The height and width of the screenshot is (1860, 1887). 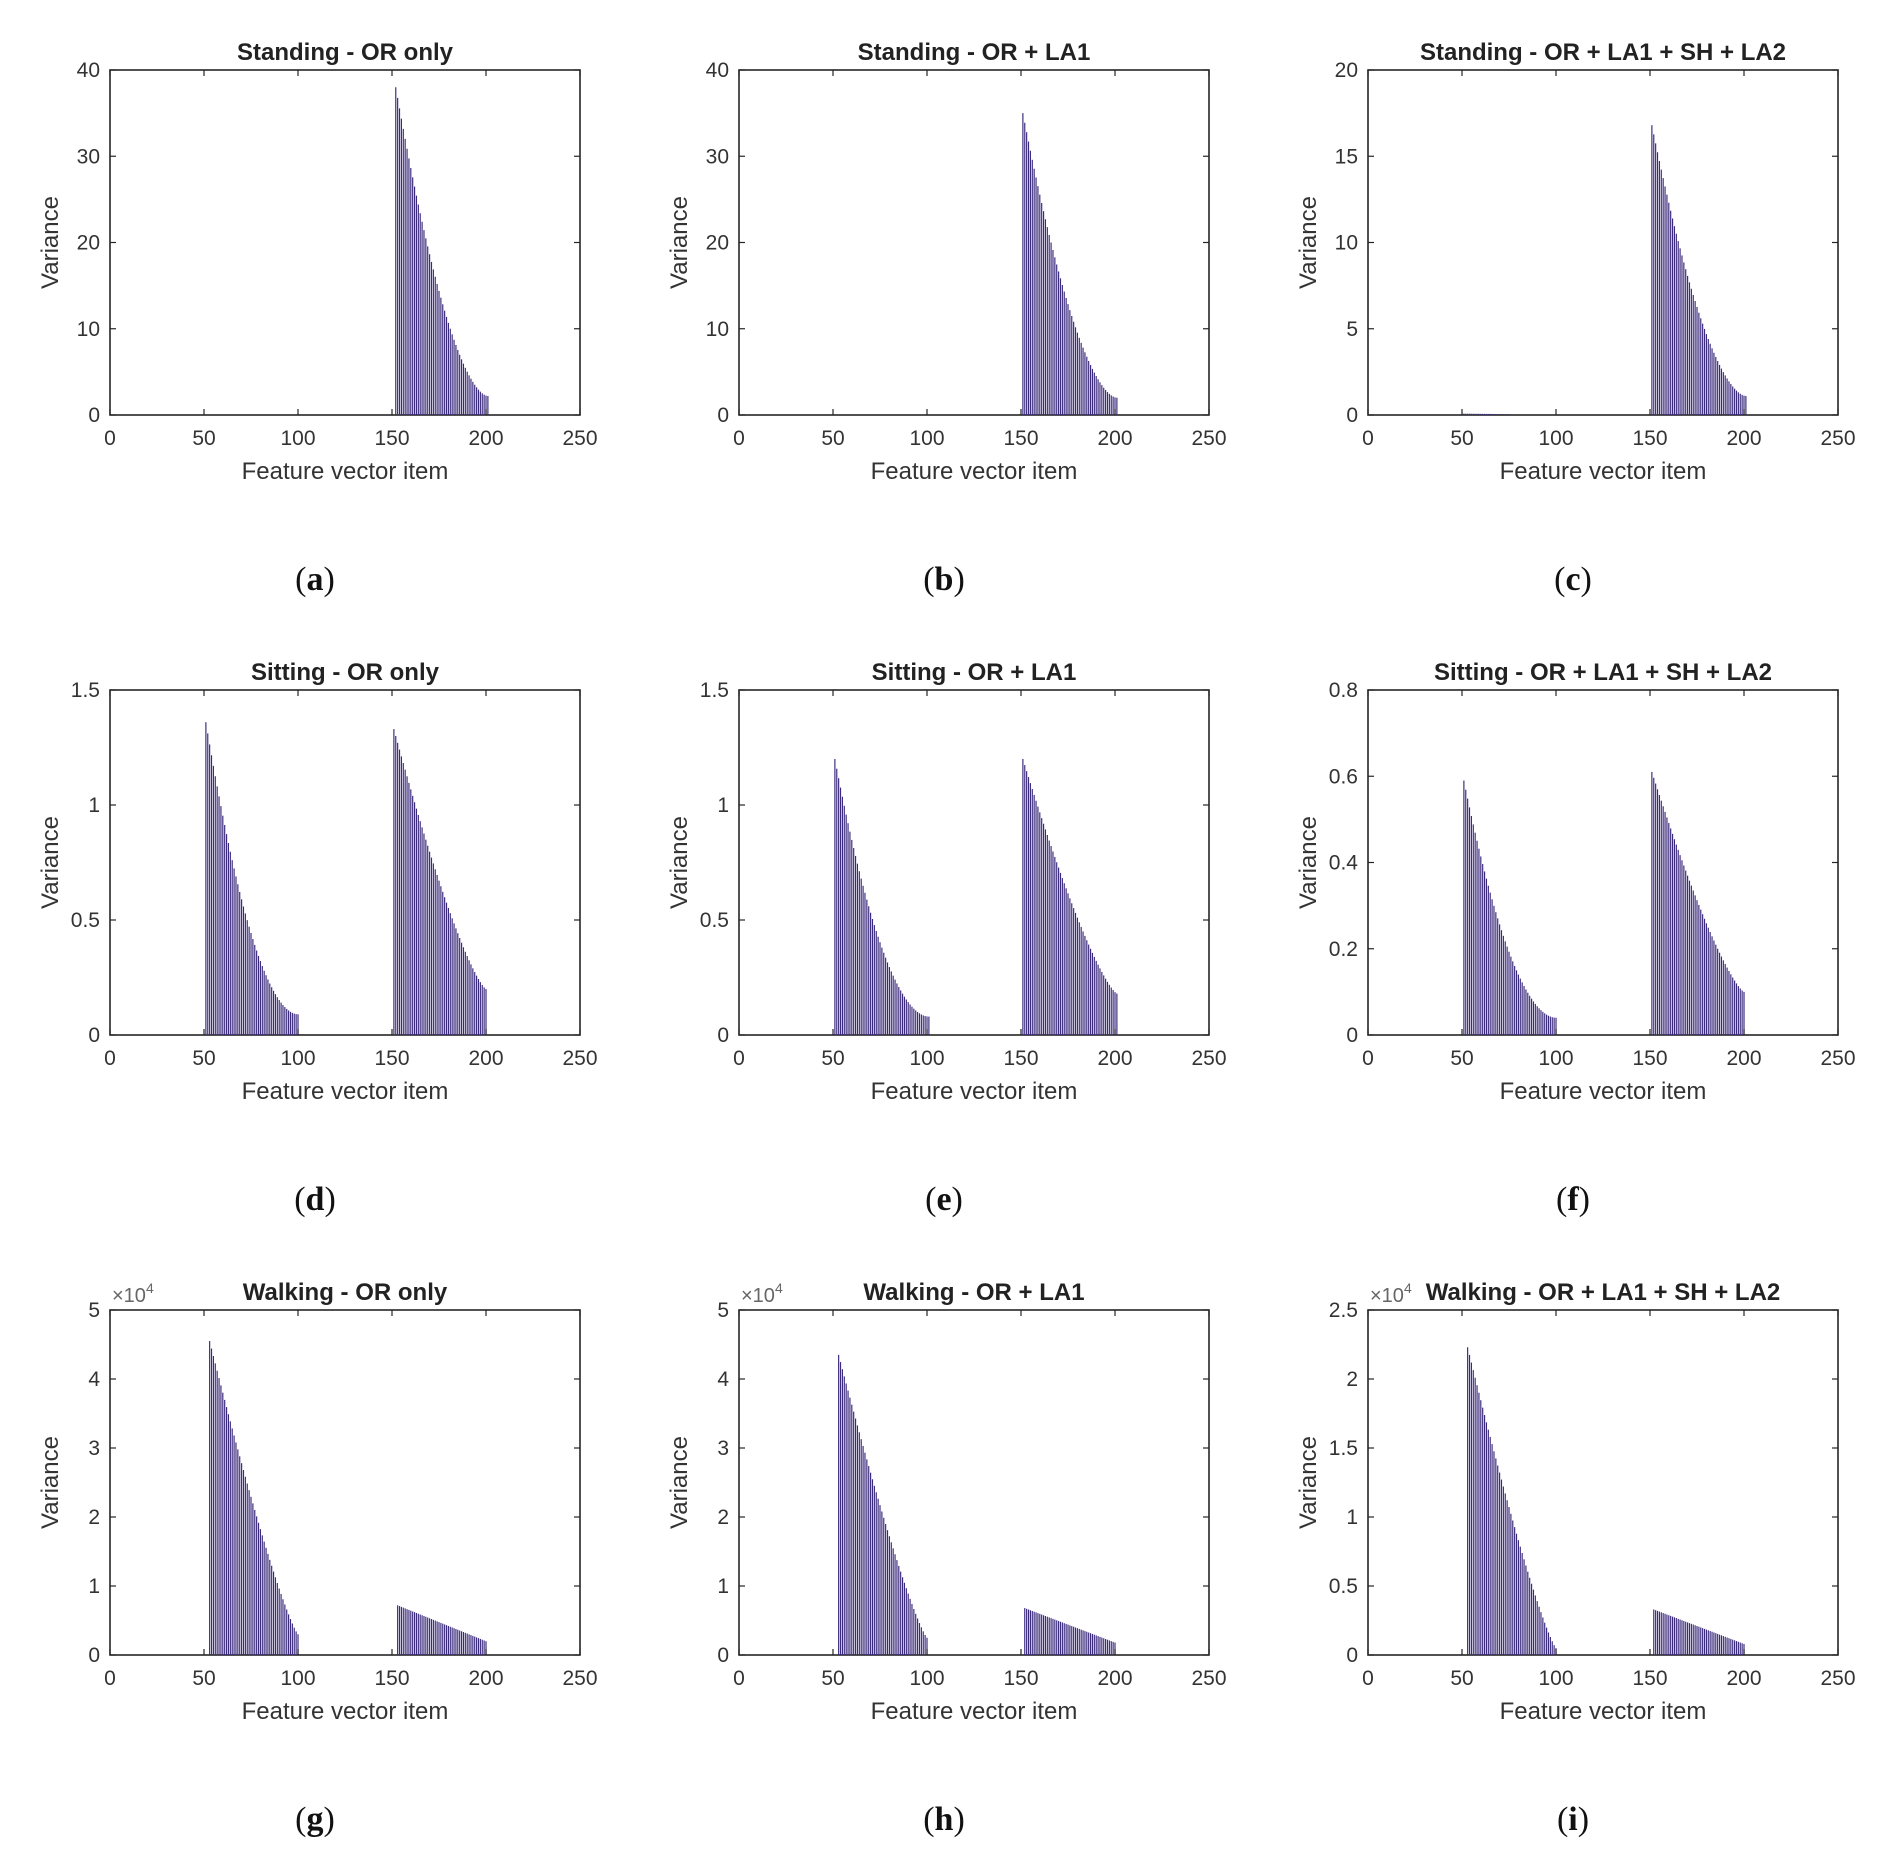 I want to click on y-tick-label: 4, so click(x=723, y=1379).